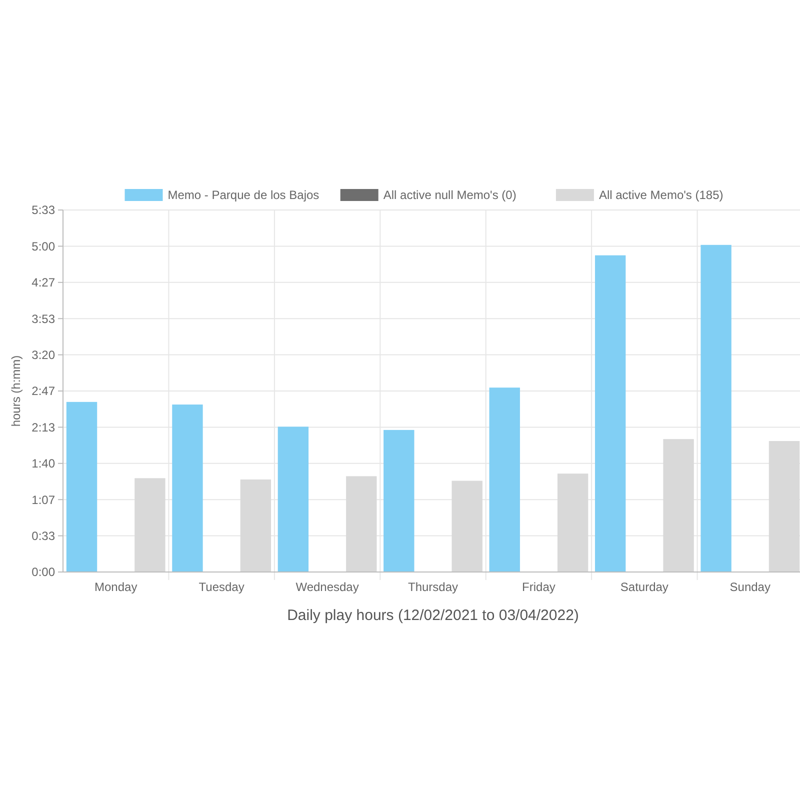 The height and width of the screenshot is (800, 800). What do you see at coordinates (433, 587) in the screenshot?
I see `x-tick-label: Thursday` at bounding box center [433, 587].